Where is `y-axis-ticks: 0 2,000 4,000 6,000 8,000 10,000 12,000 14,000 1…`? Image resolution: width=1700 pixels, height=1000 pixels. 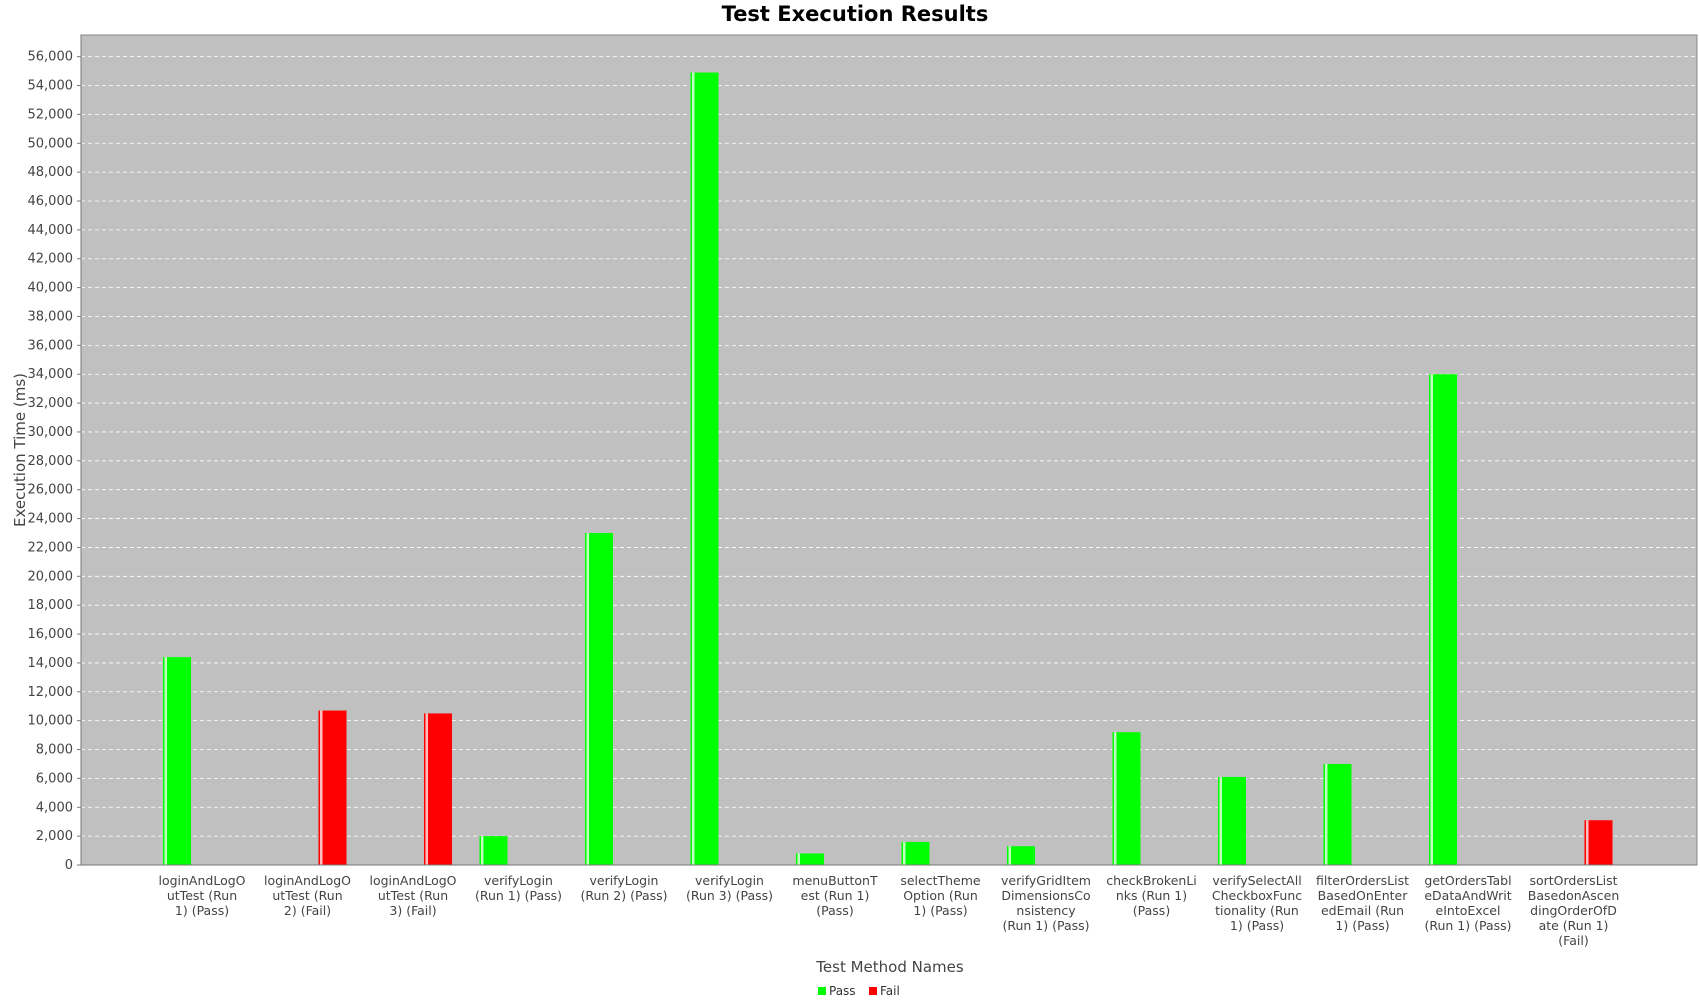 y-axis-ticks: 0 2,000 4,000 6,000 8,000 10,000 12,000 14,000 1… is located at coordinates (54, 461).